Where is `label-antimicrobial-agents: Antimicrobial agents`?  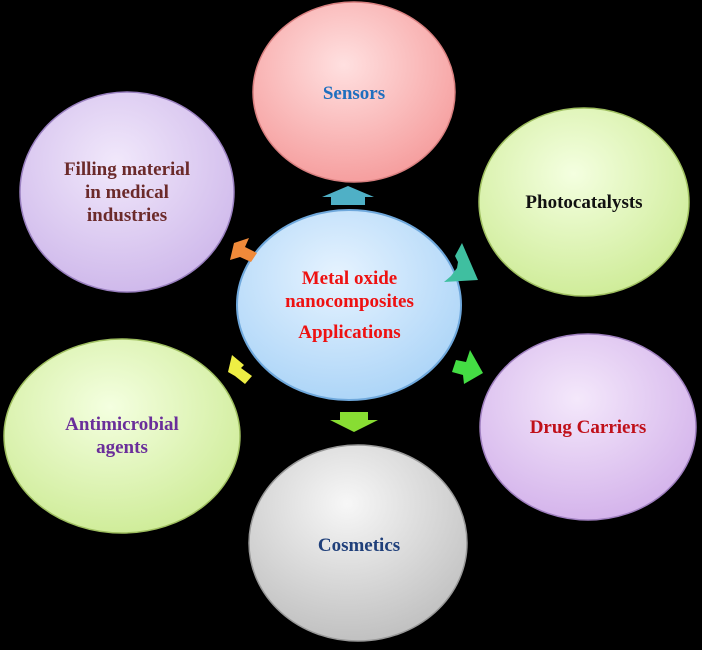
label-antimicrobial-agents: Antimicrobial agents is located at coordinates (122, 436).